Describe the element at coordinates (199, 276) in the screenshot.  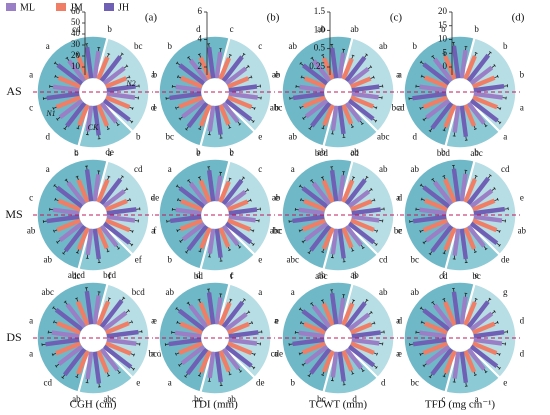
I see `significance-letter: bd` at that location.